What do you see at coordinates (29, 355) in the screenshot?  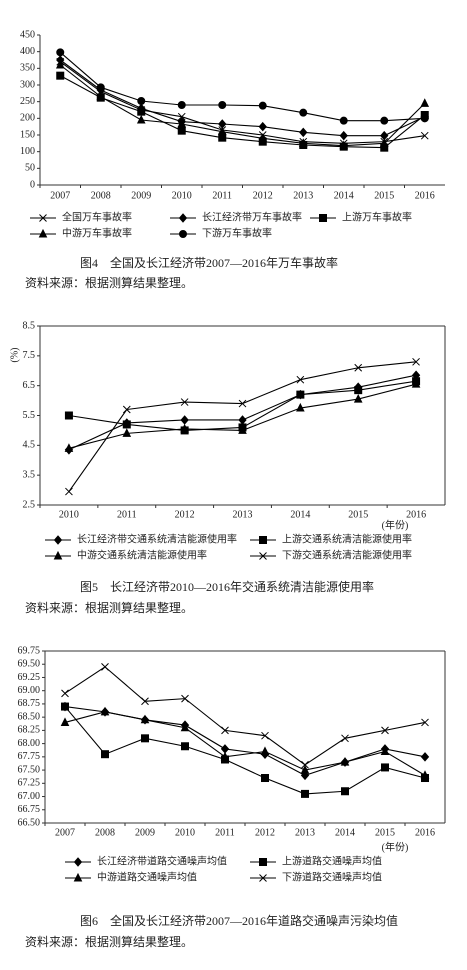 I see `y-tick-label: 7.5` at bounding box center [29, 355].